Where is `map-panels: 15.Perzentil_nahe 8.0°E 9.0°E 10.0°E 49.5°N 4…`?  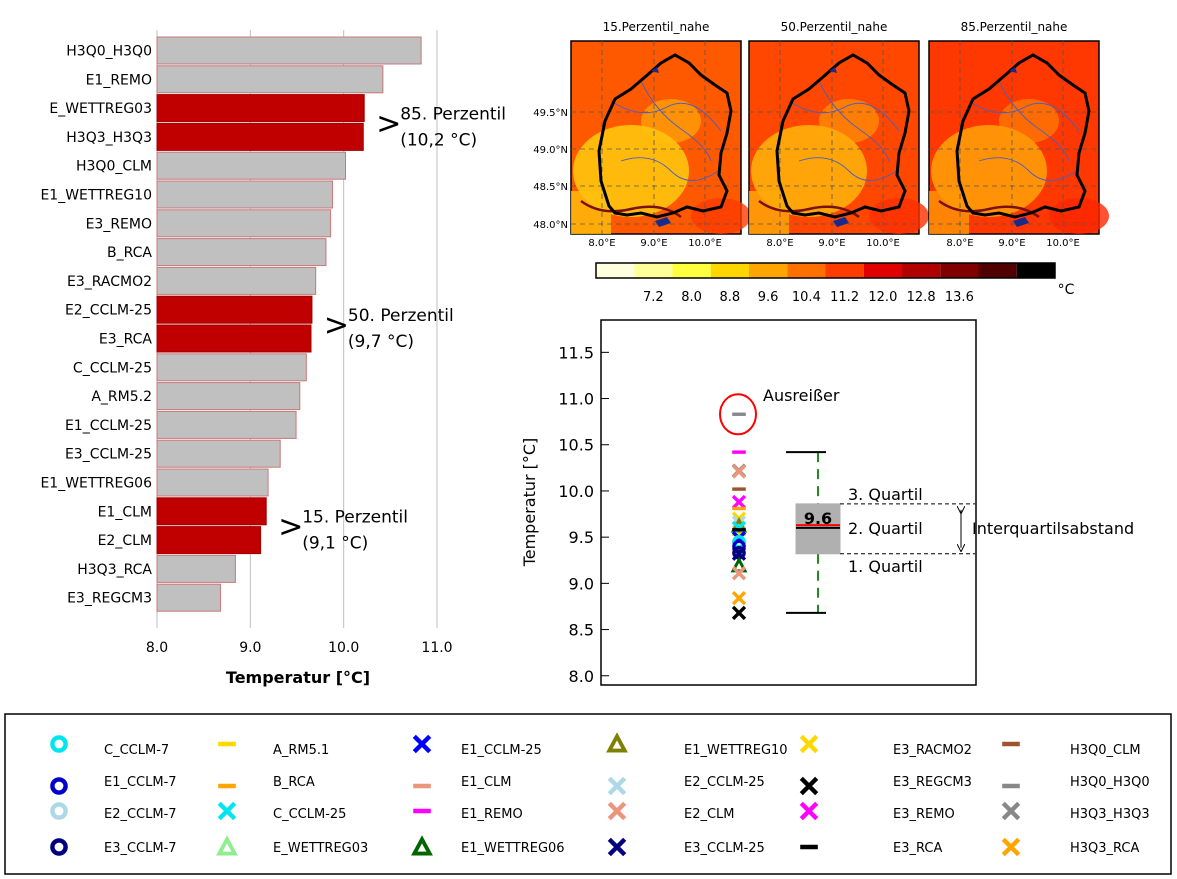 map-panels: 15.Perzentil_nahe 8.0°E 9.0°E 10.0°E 49.5°N 4… is located at coordinates (821, 134).